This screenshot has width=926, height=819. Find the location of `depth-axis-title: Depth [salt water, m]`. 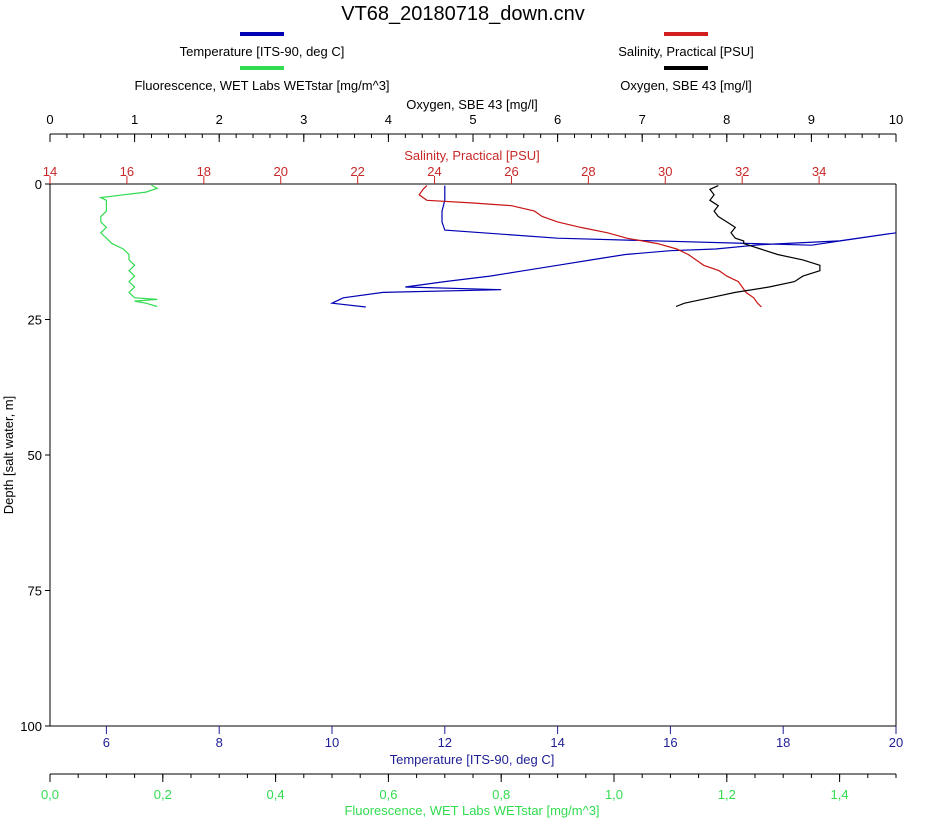

depth-axis-title: Depth [salt water, m] is located at coordinates (8, 455).